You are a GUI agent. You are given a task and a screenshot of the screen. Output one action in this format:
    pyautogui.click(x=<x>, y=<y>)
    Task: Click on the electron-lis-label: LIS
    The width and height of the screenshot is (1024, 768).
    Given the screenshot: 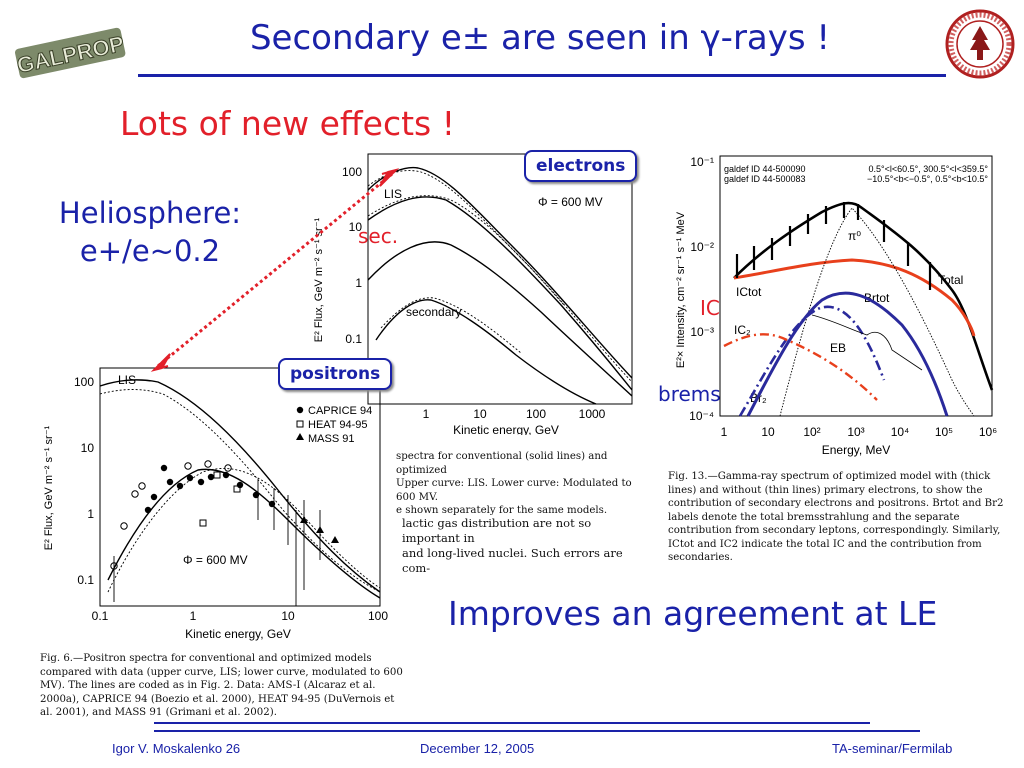 What is the action you would take?
    pyautogui.click(x=393, y=194)
    